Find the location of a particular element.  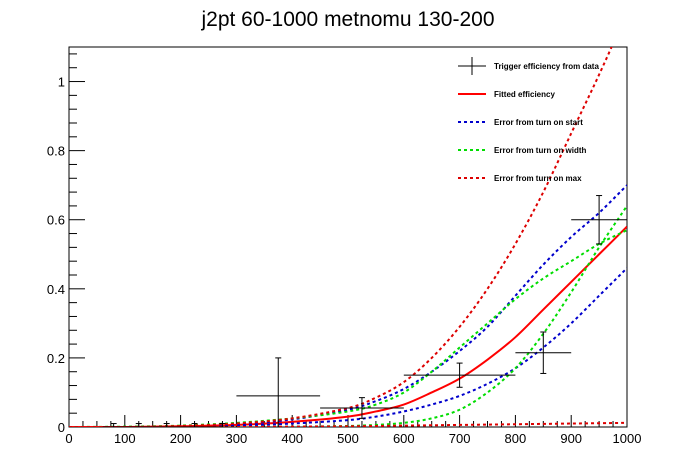

series-6-line is located at coordinates (348, 424).